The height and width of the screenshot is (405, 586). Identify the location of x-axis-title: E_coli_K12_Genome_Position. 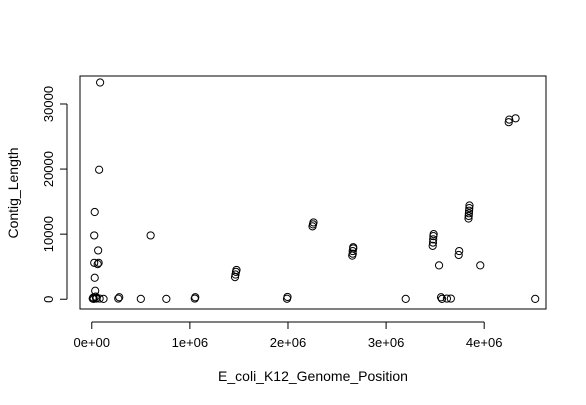
(313, 376).